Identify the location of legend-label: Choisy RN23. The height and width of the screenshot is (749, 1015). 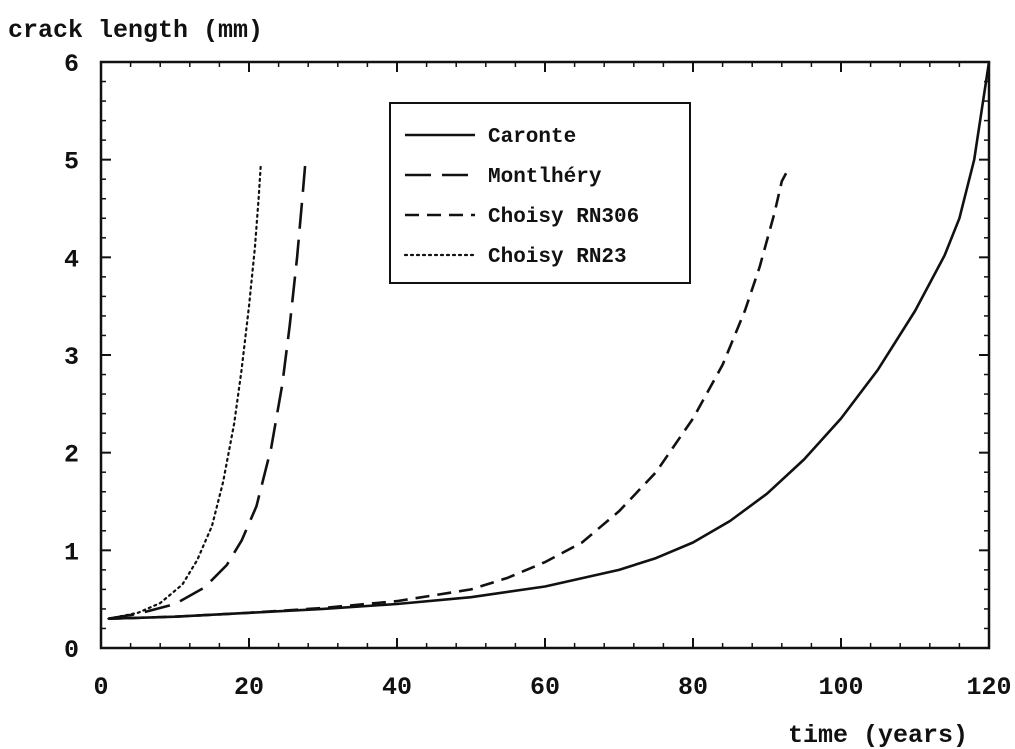
(557, 257).